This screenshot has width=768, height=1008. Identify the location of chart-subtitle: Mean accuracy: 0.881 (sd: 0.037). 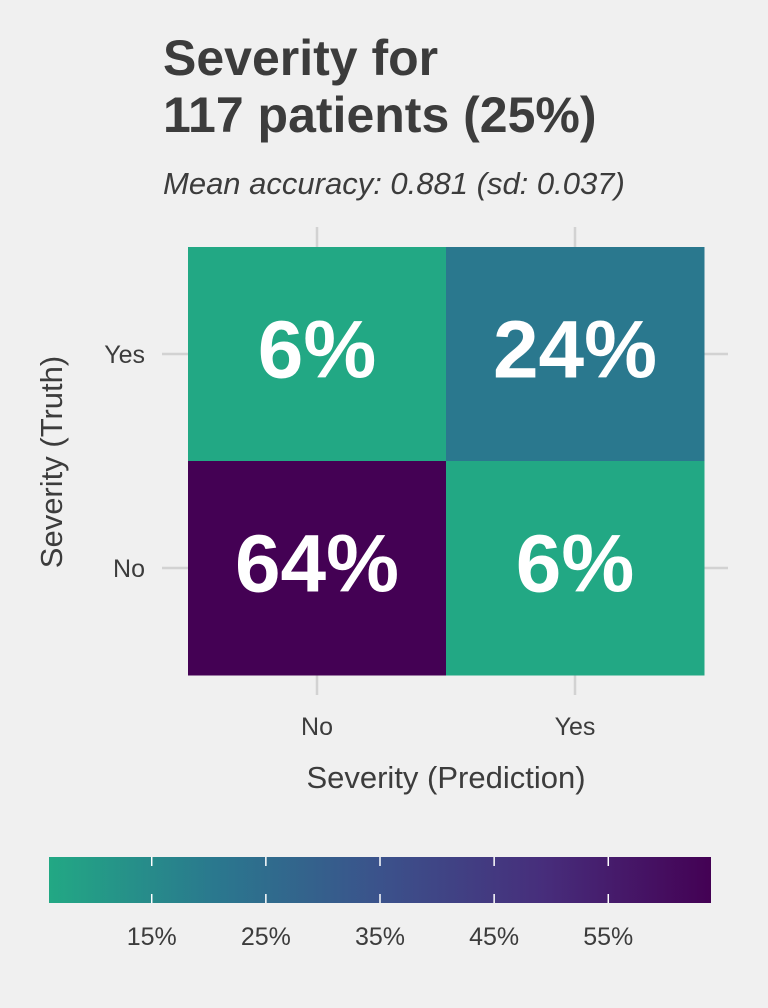
(394, 183).